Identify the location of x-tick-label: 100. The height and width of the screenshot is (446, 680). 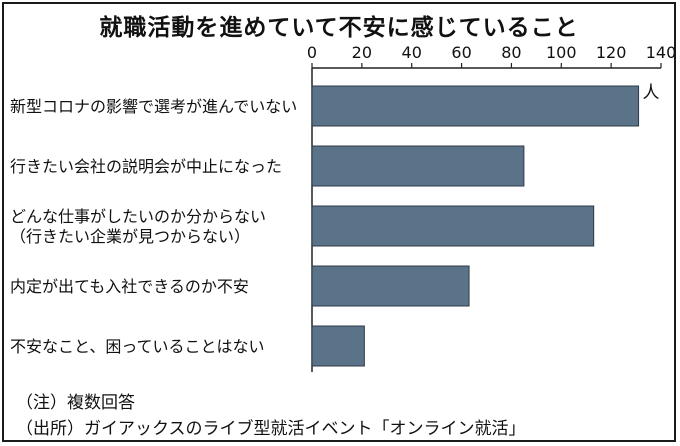
(561, 52).